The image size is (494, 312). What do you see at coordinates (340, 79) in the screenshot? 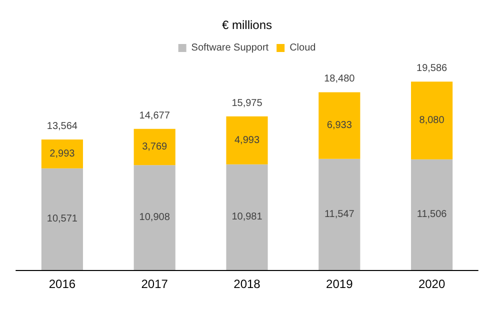
I see `total-label: 18,480` at bounding box center [340, 79].